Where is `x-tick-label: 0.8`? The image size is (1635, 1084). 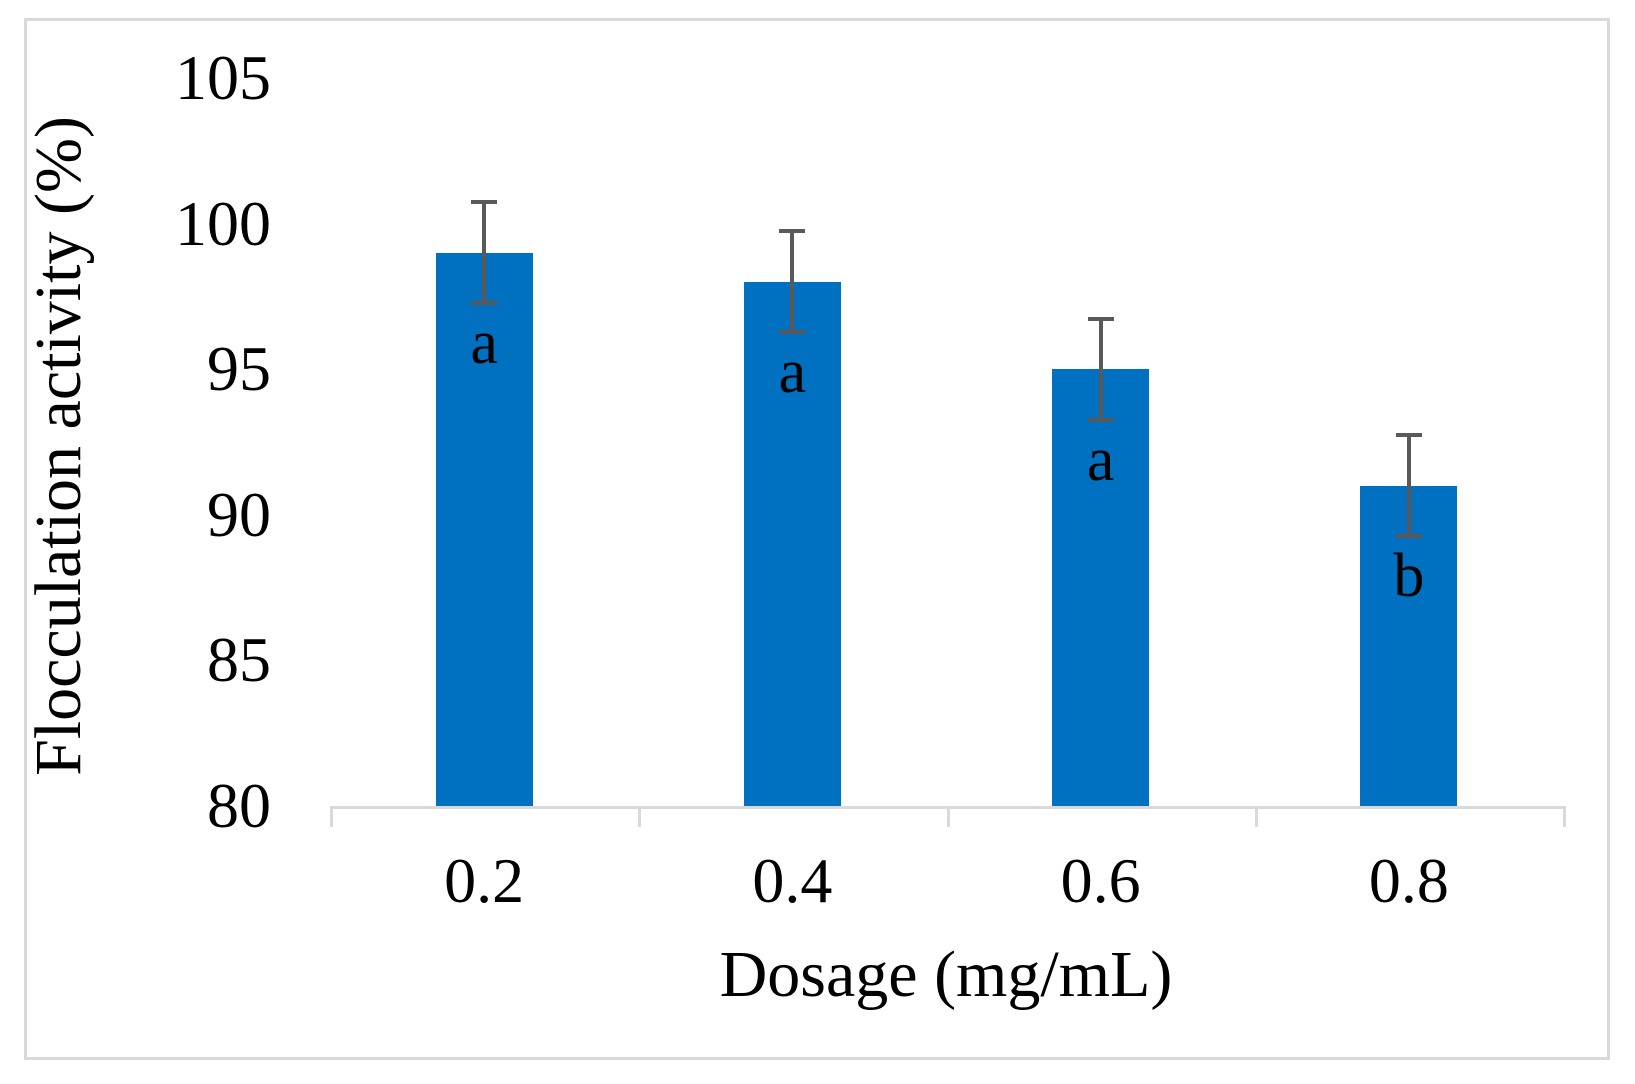 x-tick-label: 0.8 is located at coordinates (1408, 880).